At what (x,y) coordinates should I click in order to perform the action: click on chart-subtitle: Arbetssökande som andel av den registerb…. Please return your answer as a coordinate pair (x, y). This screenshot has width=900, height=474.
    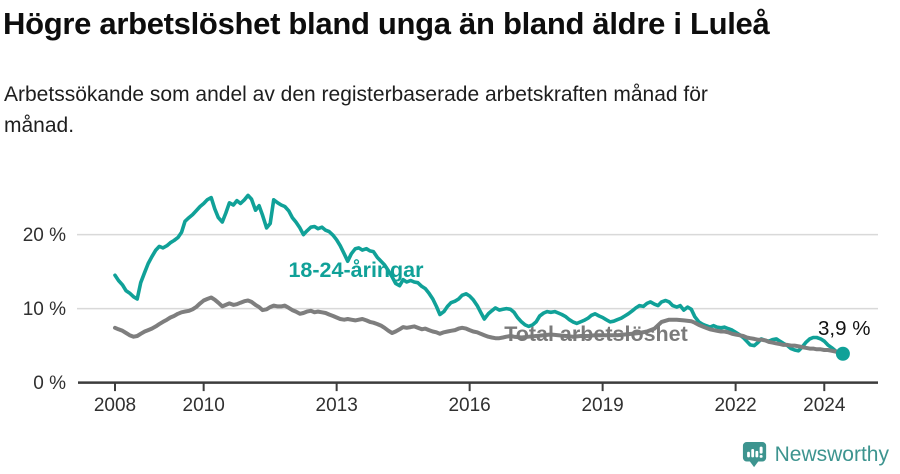
    Looking at the image, I should click on (356, 110).